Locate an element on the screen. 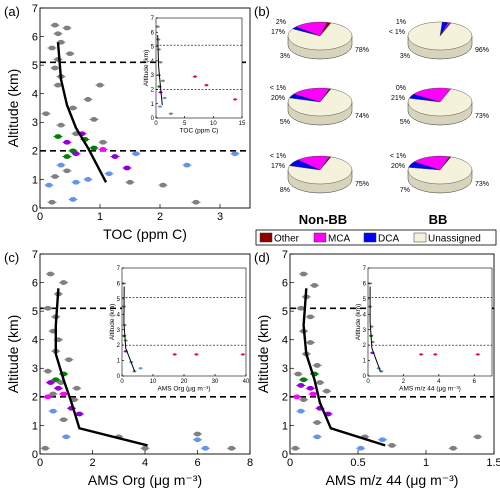  inset-c-ytick-label-2: 2 is located at coordinates (119, 346).